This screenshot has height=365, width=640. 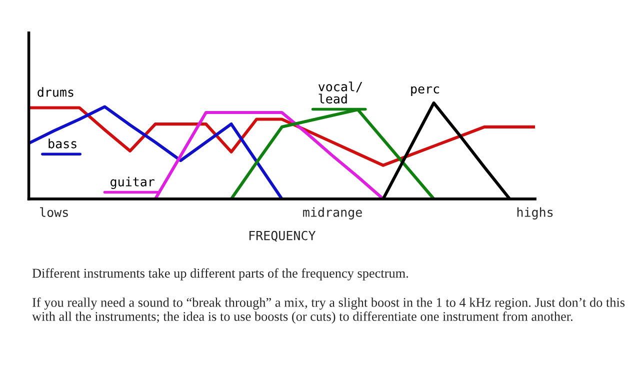 I want to click on x-tick-label: lows, so click(x=54, y=212).